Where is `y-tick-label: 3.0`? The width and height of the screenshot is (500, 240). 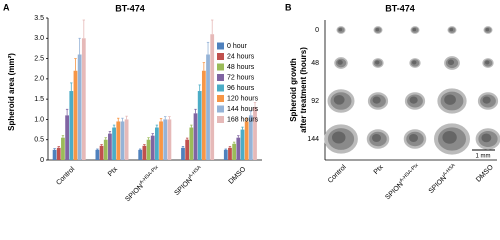
y-tick-label: 3.0 is located at coordinates (39, 38).